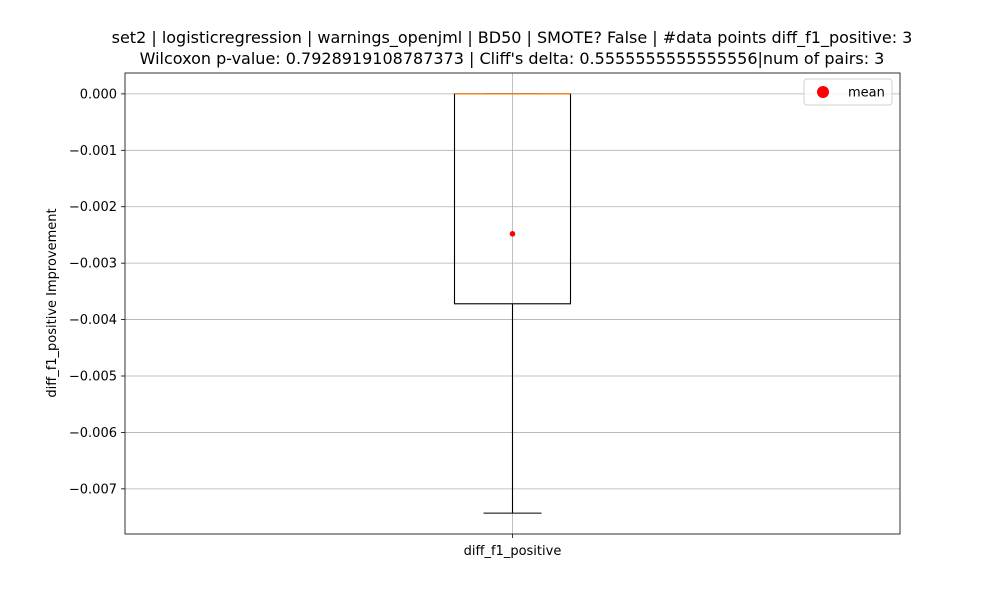 Image resolution: width=1000 pixels, height=600 pixels. What do you see at coordinates (93, 489) in the screenshot?
I see `y-tick-label: −0.007` at bounding box center [93, 489].